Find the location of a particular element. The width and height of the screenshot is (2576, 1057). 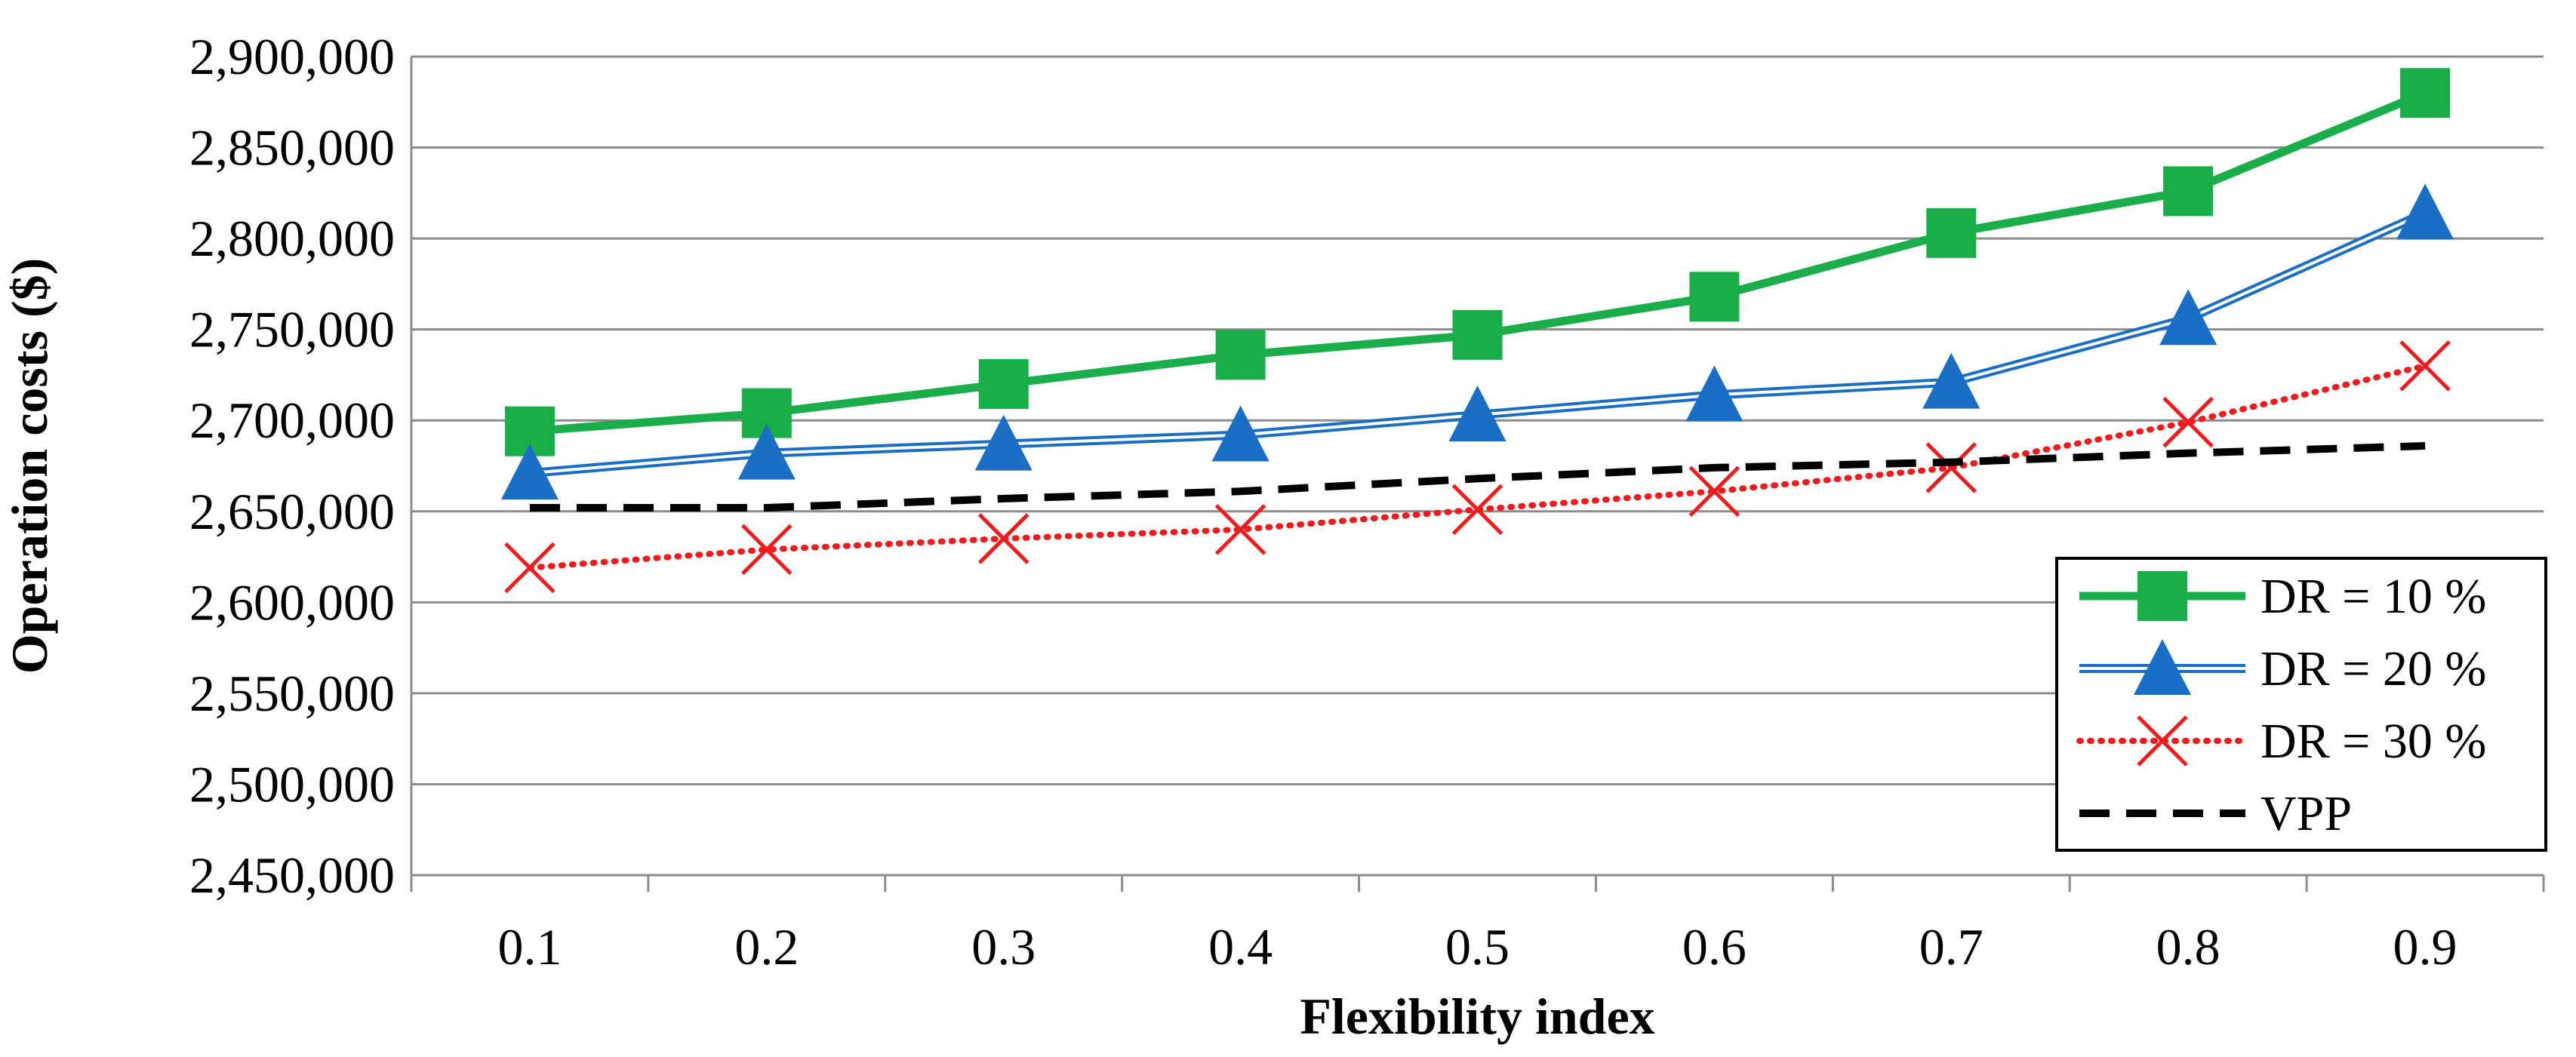

legend: DR = 10 % DR = 20 % DR = 30 % VPP is located at coordinates (2301, 704).